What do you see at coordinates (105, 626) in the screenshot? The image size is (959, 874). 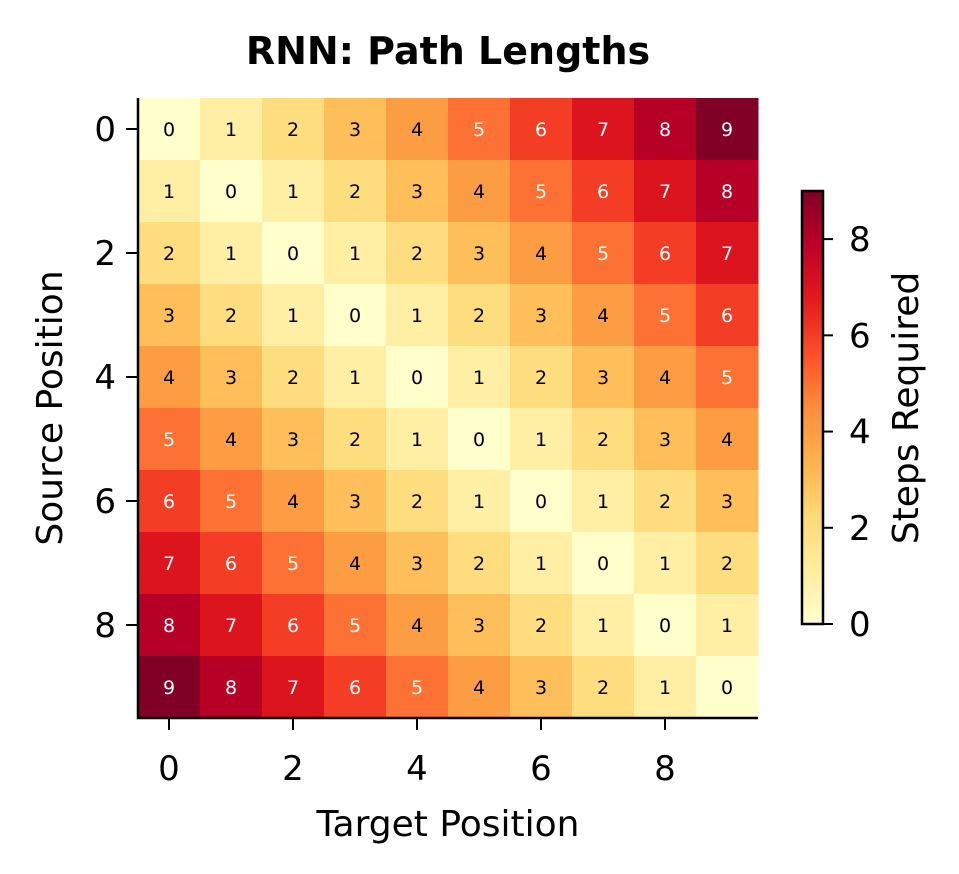 I see `y-tick-label: 8` at bounding box center [105, 626].